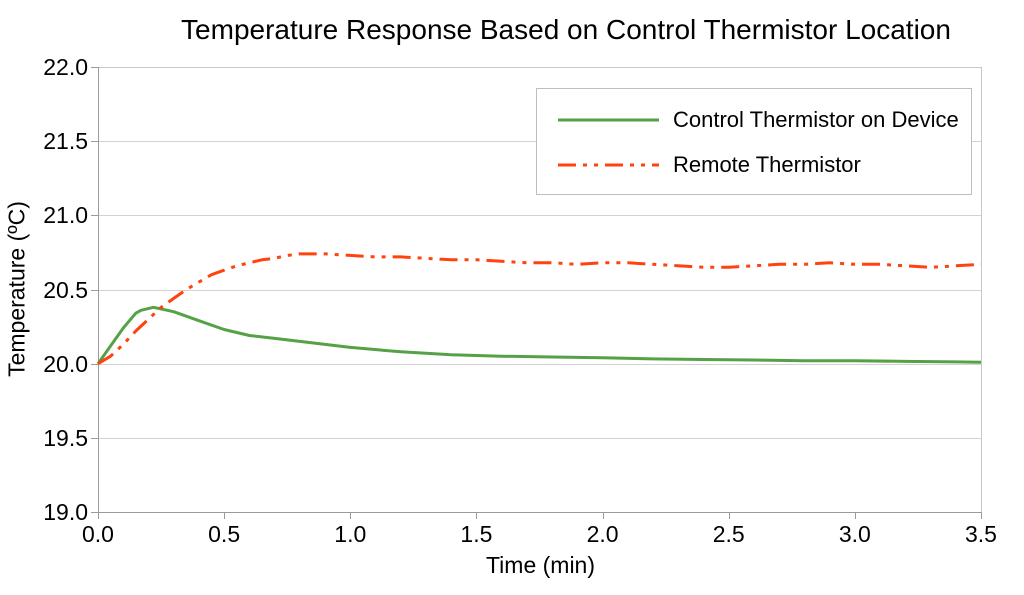  I want to click on x-tick-label: 0.0, so click(98, 534).